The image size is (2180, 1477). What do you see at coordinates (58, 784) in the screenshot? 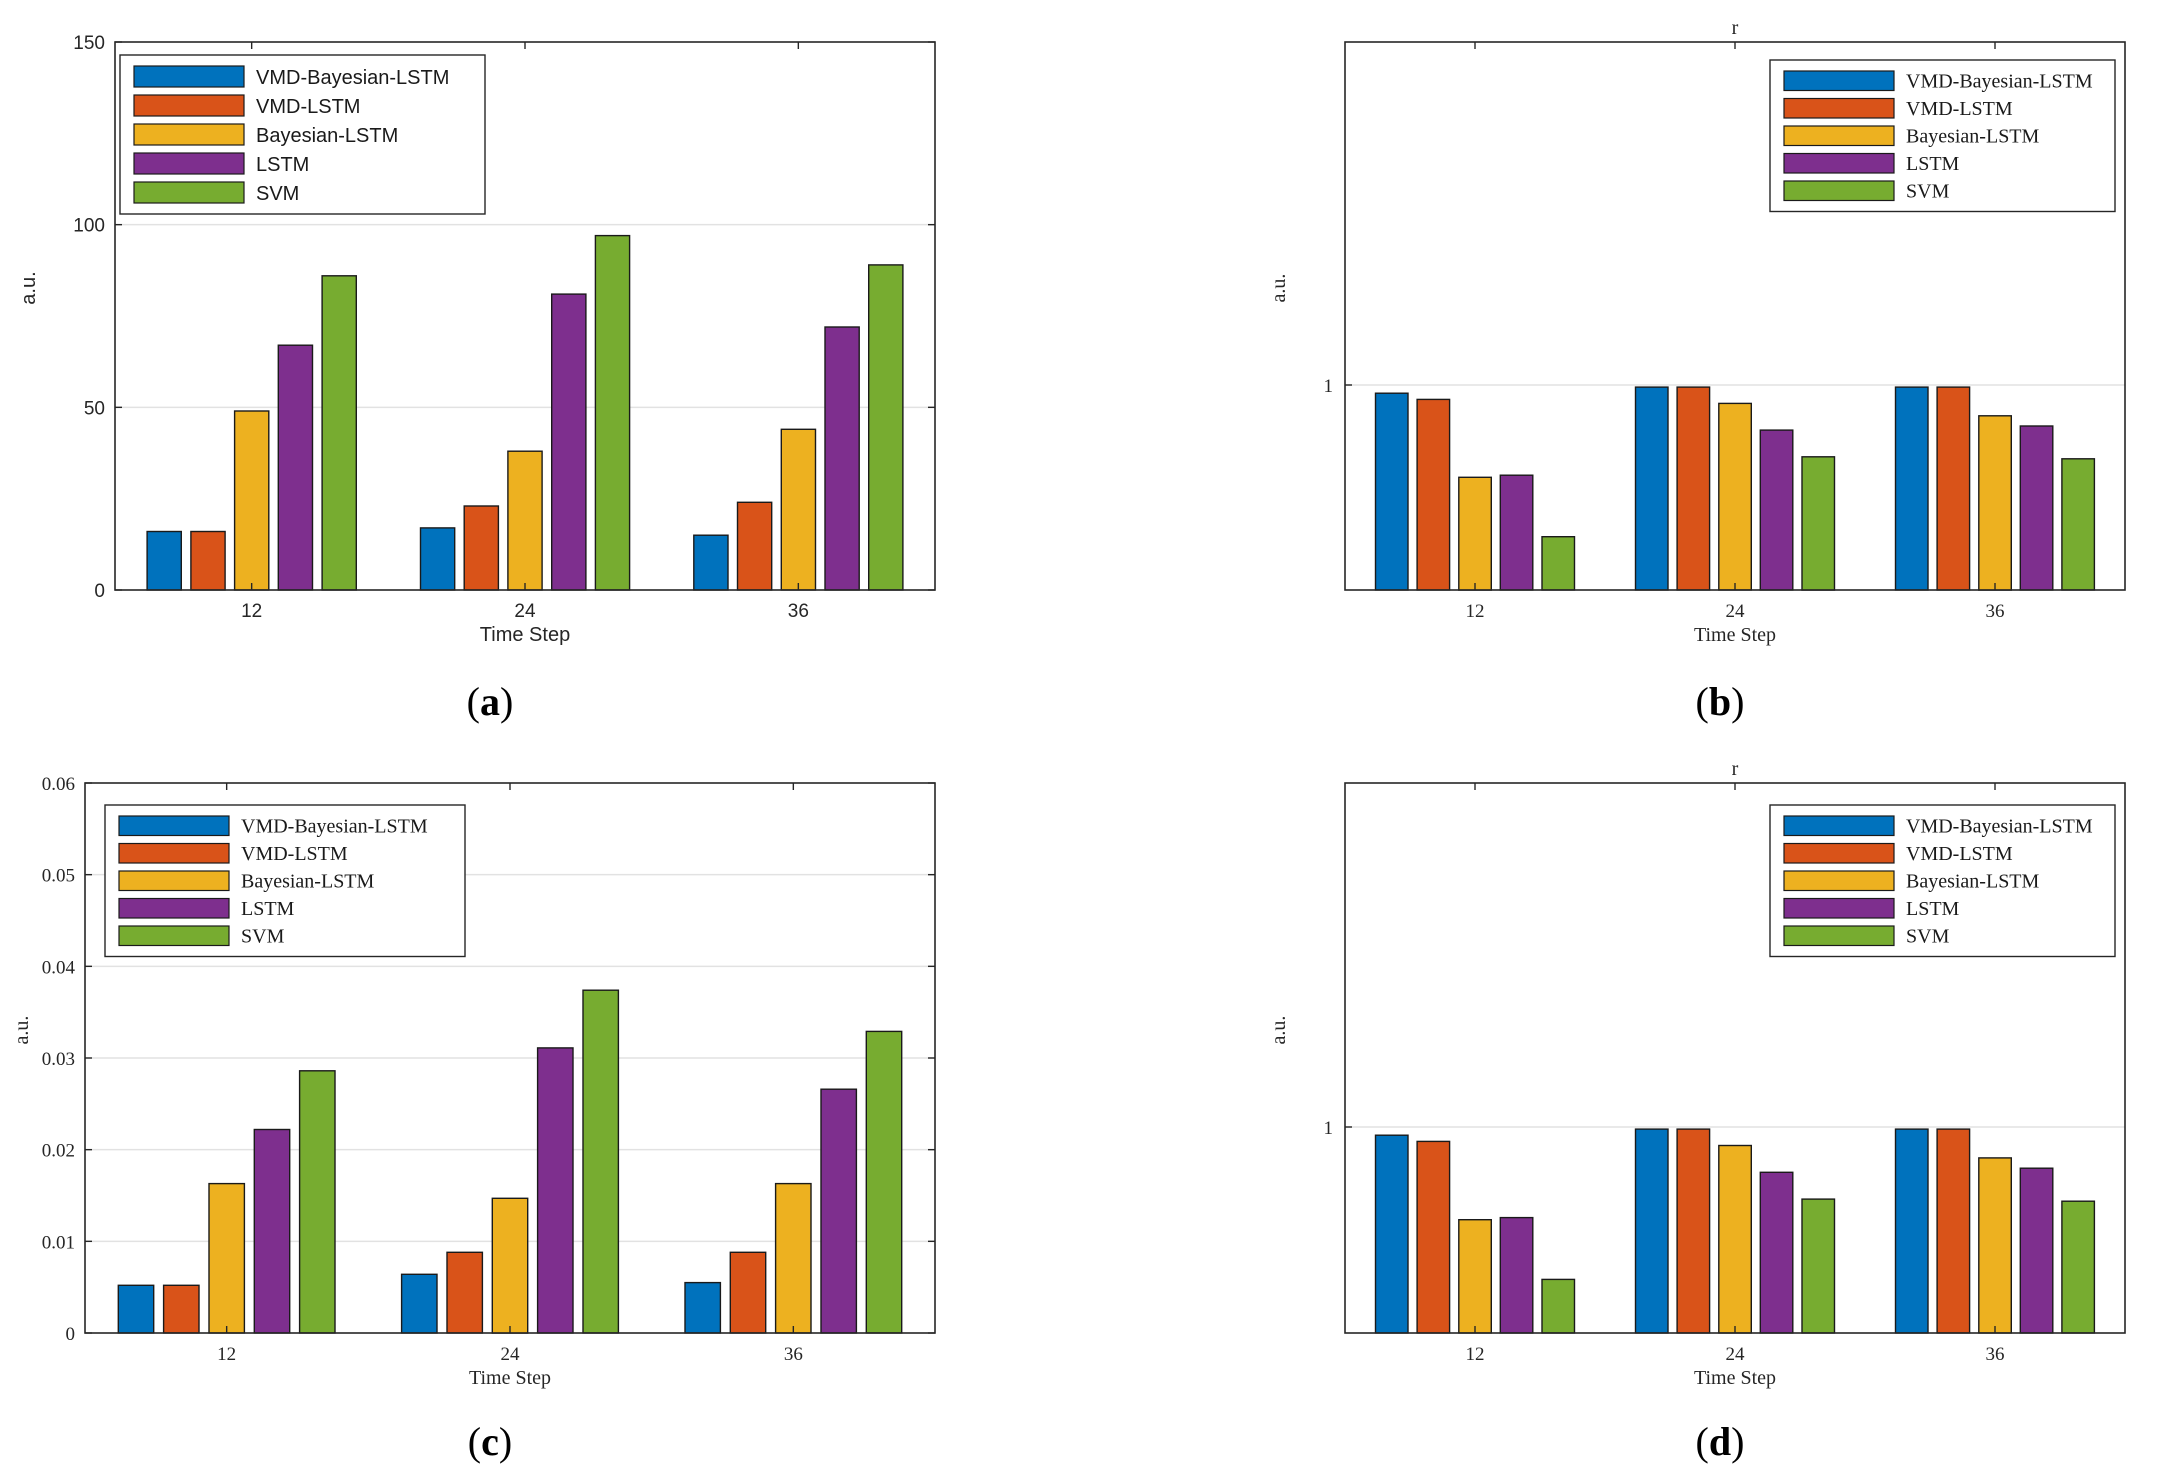
I see `y-tick-label: 0.06` at bounding box center [58, 784].